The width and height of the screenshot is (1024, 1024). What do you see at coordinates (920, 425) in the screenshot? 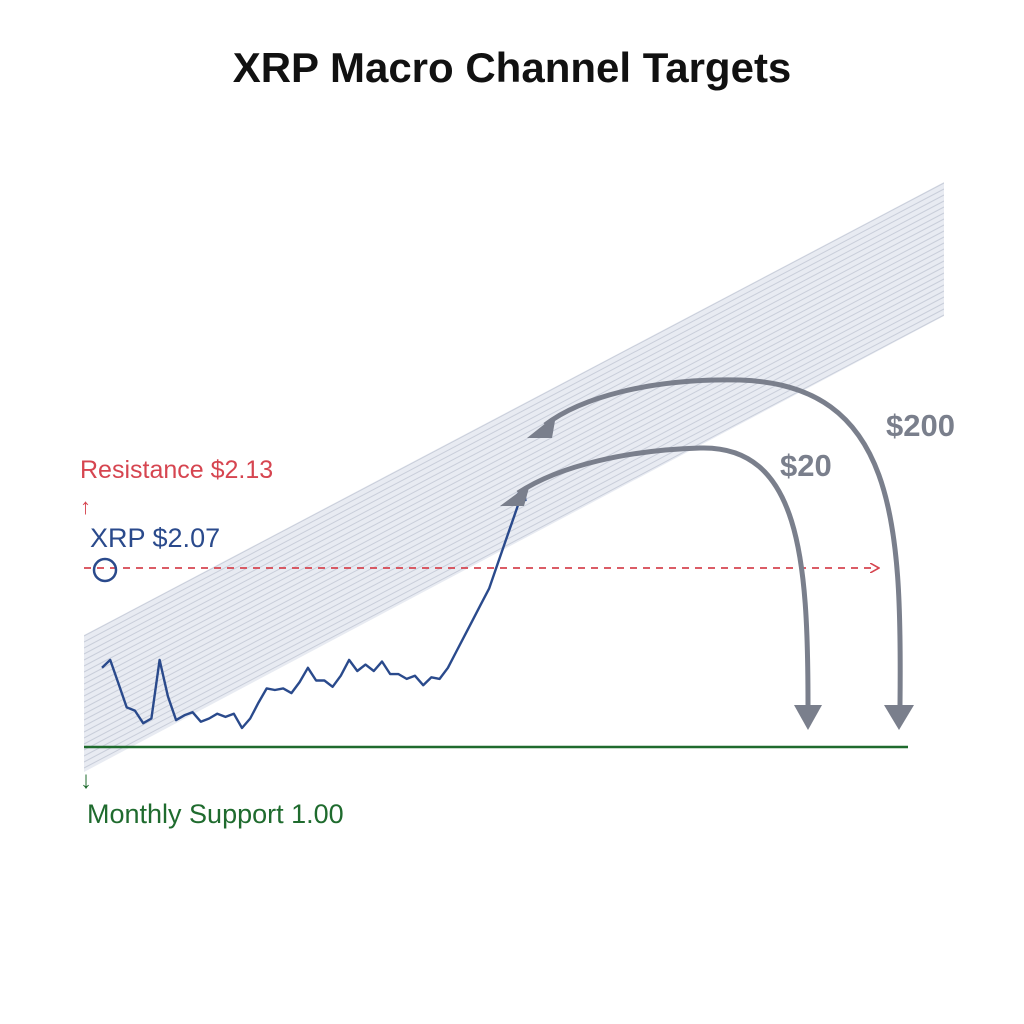
I see `target-label-200: $200` at bounding box center [920, 425].